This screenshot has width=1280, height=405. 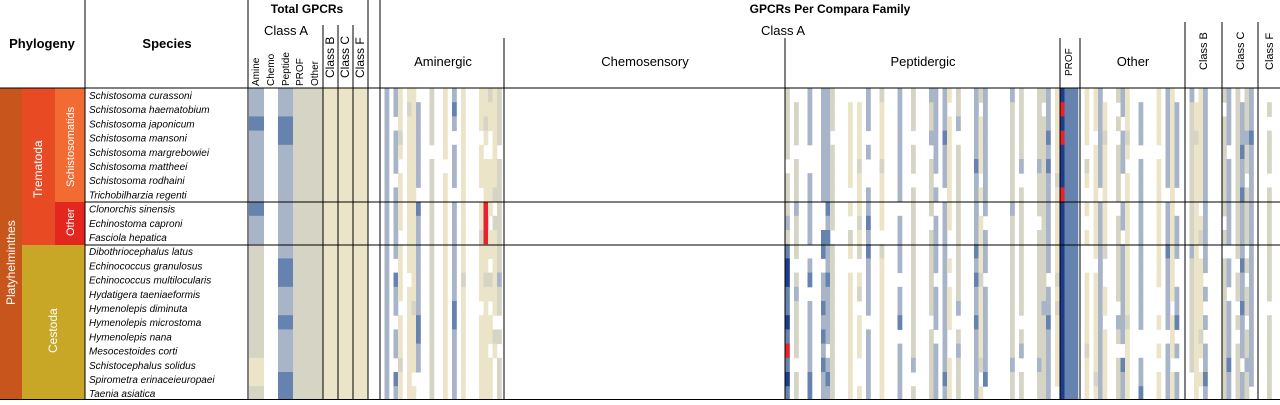 What do you see at coordinates (136, 224) in the screenshot?
I see `species-label: Echinostoma caproni` at bounding box center [136, 224].